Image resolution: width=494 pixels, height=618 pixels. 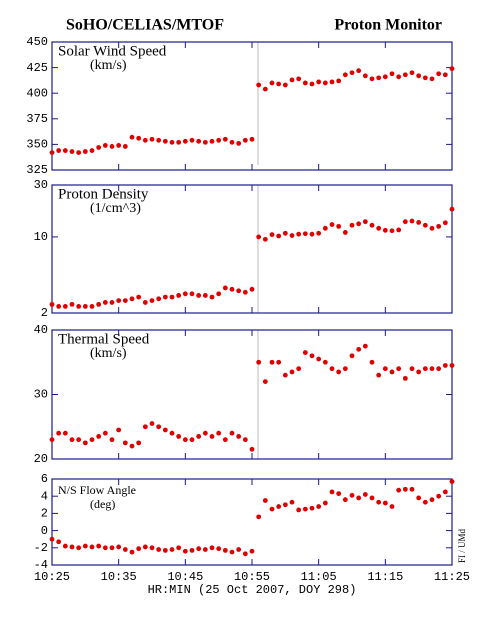 I want to click on y-tick-label: -2, so click(x=41, y=548).